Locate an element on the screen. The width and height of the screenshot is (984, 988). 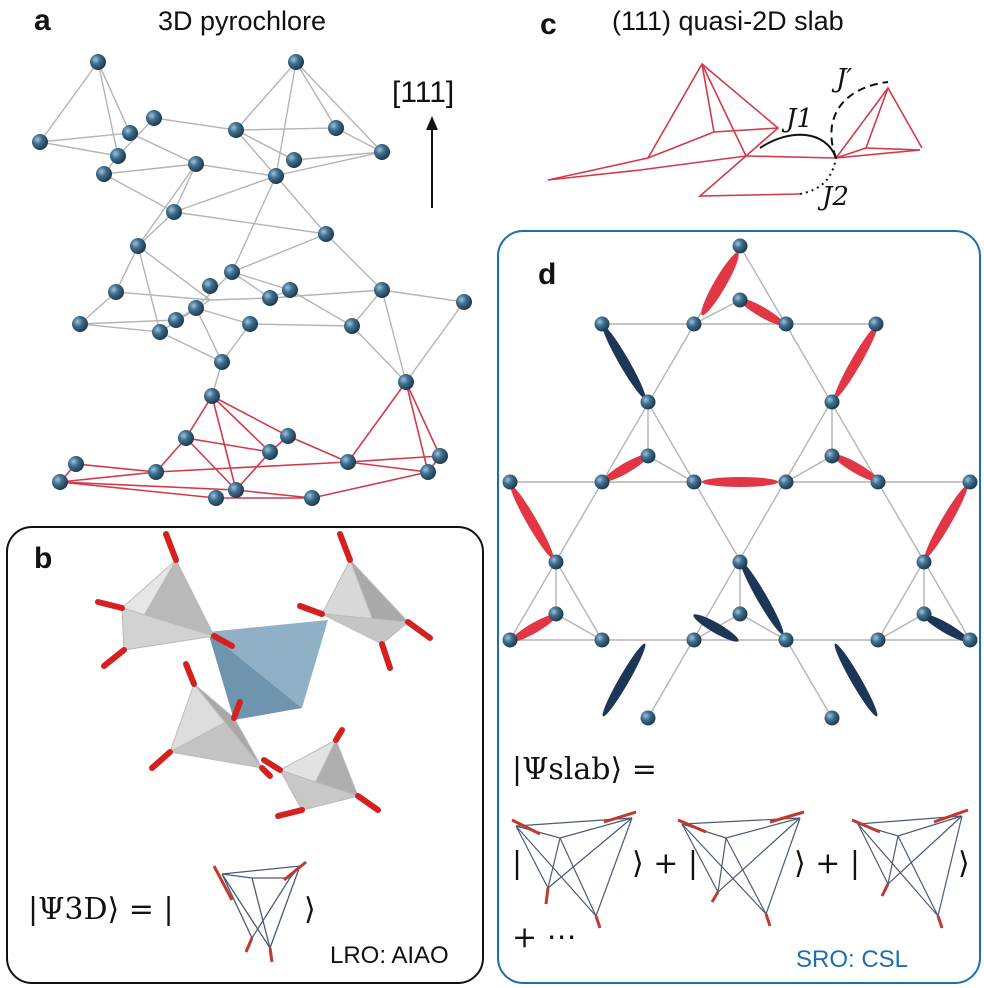
ket-term-3: ⟩ + | is located at coordinates (827, 863).